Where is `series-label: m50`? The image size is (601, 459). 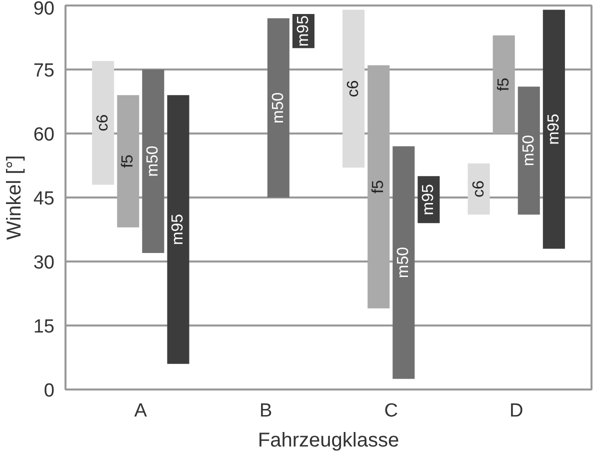 series-label: m50 is located at coordinates (153, 161).